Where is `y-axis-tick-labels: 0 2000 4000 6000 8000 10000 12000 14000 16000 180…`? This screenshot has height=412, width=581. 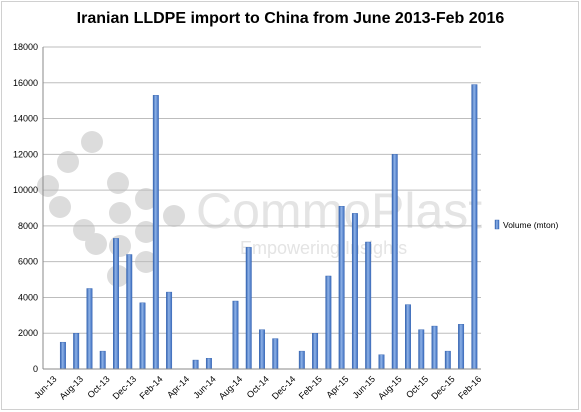 y-axis-tick-labels: 0 2000 4000 6000 8000 10000 12000 14000 16000 180… is located at coordinates (25, 208).